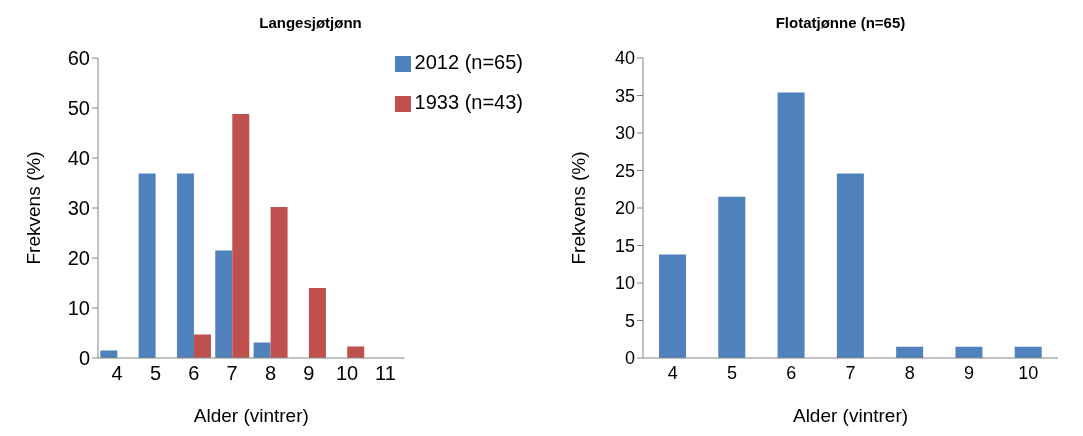 The height and width of the screenshot is (436, 1083). What do you see at coordinates (840, 23) in the screenshot?
I see `chart-title: Flotatjønne (n=65)` at bounding box center [840, 23].